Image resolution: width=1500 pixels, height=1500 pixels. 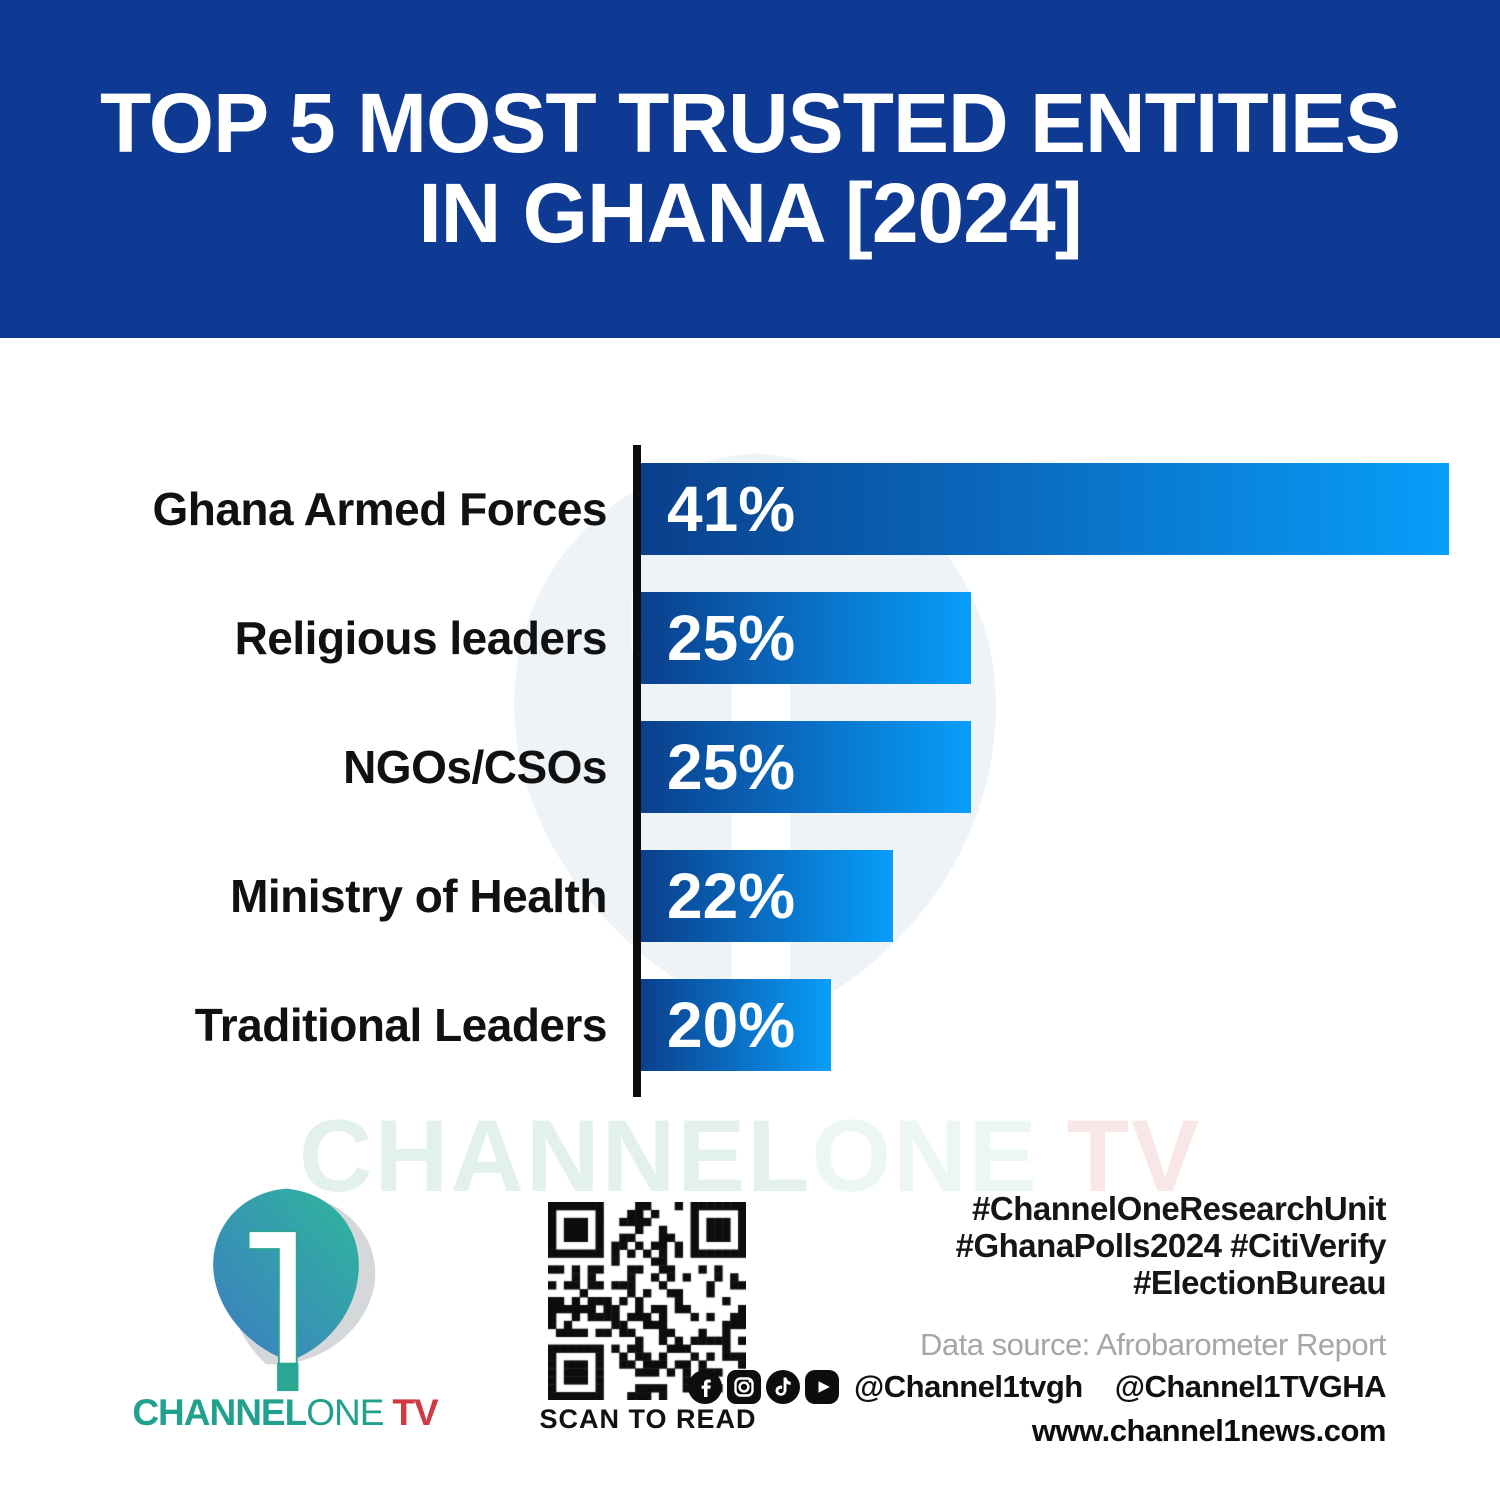 I want to click on chart-row: Religious leaders 25%, so click(x=750, y=638).